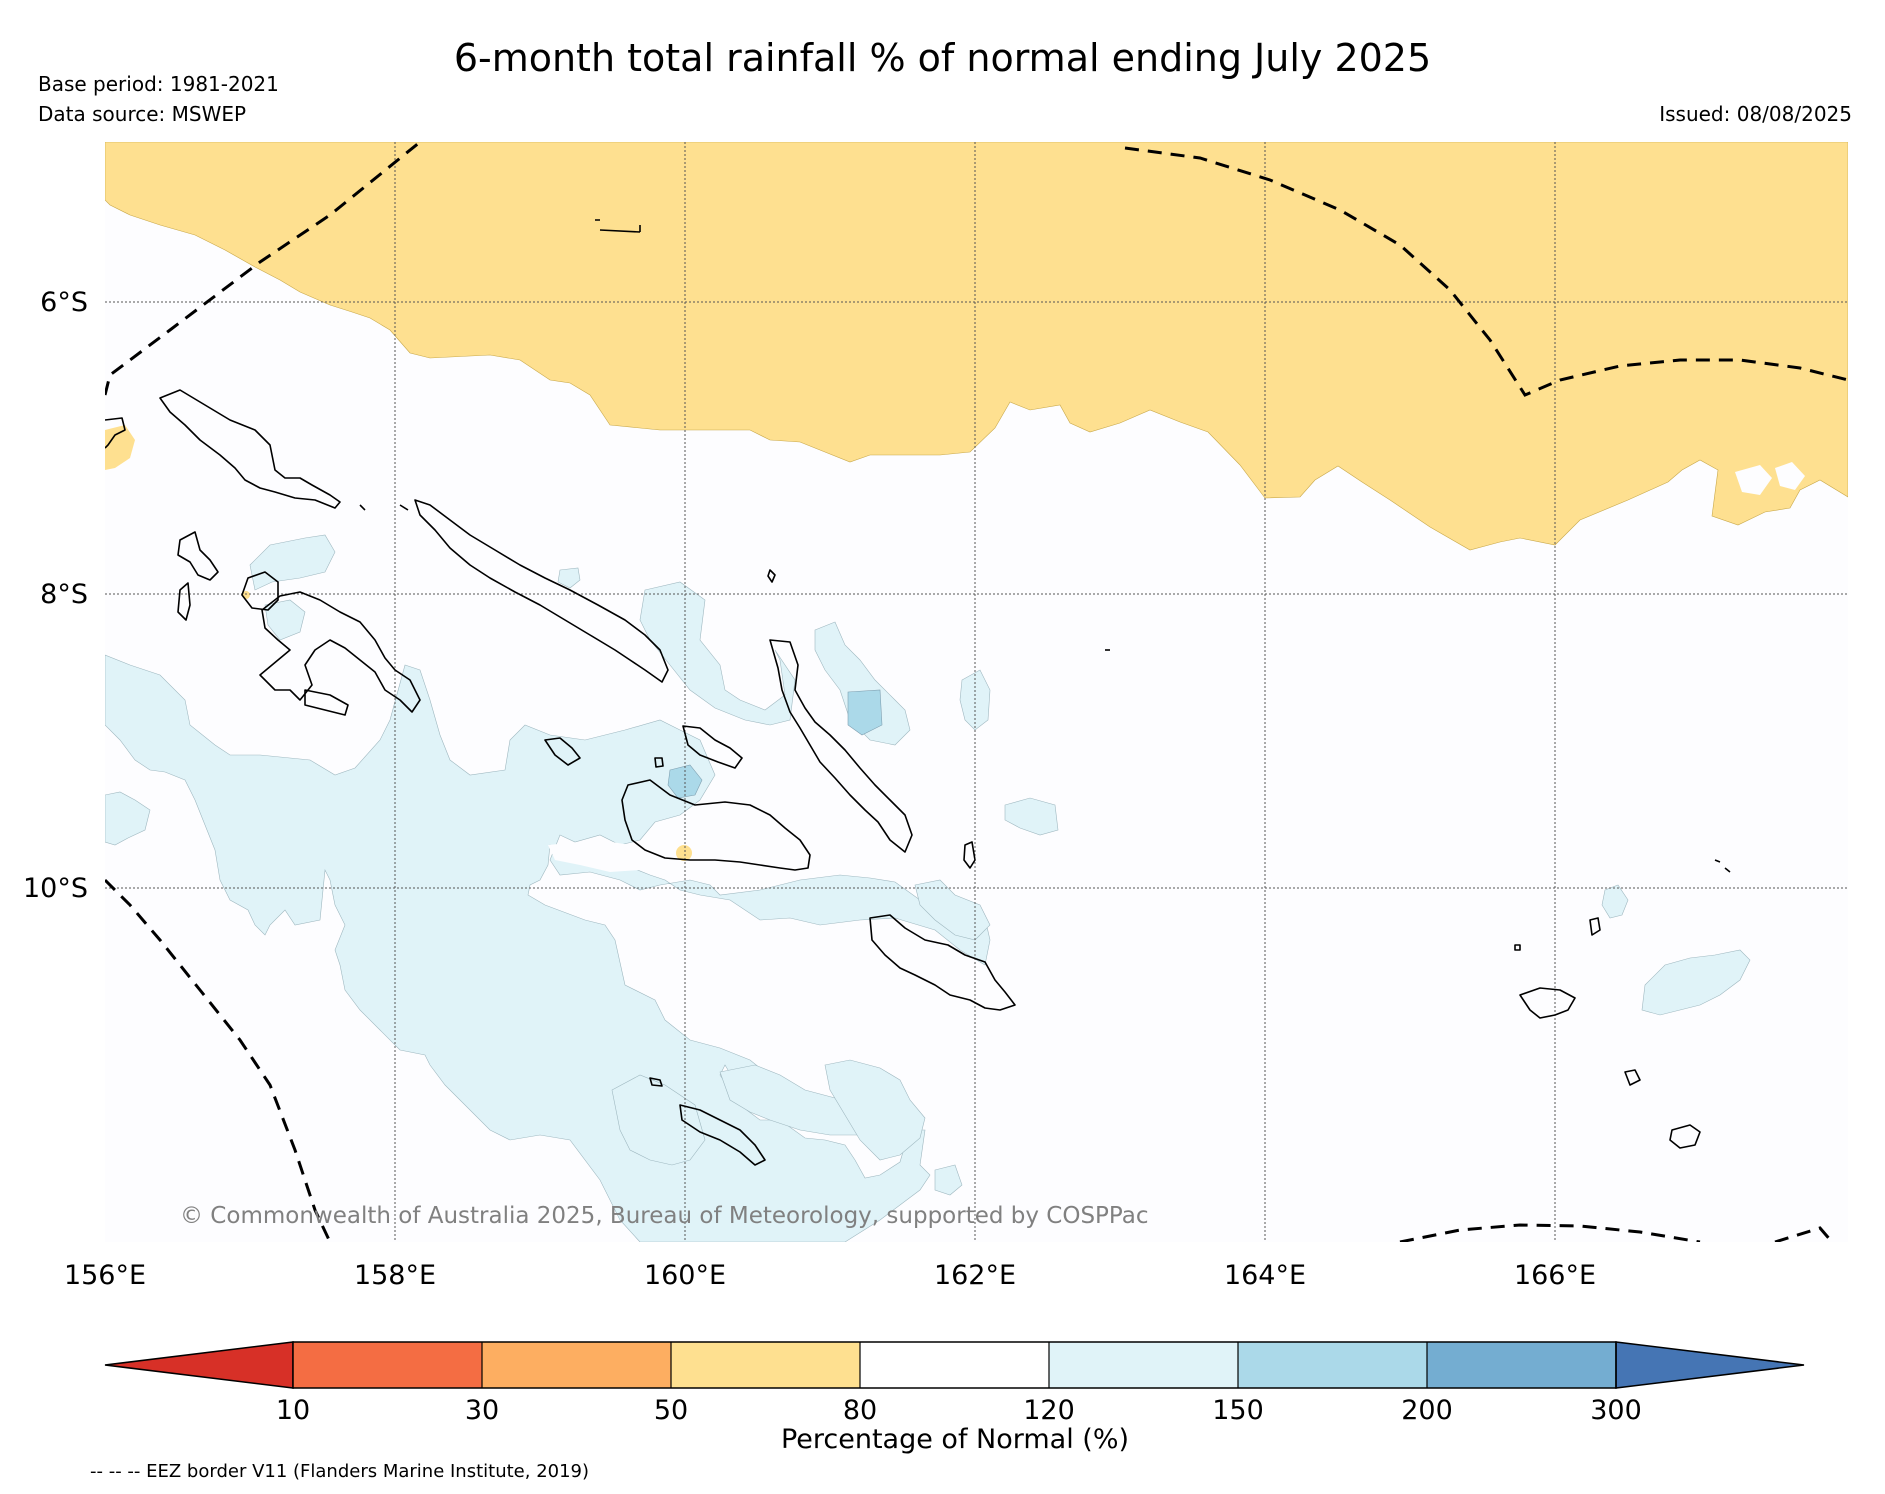  What do you see at coordinates (1595, 926) in the screenshot?
I see `duff-islands` at bounding box center [1595, 926].